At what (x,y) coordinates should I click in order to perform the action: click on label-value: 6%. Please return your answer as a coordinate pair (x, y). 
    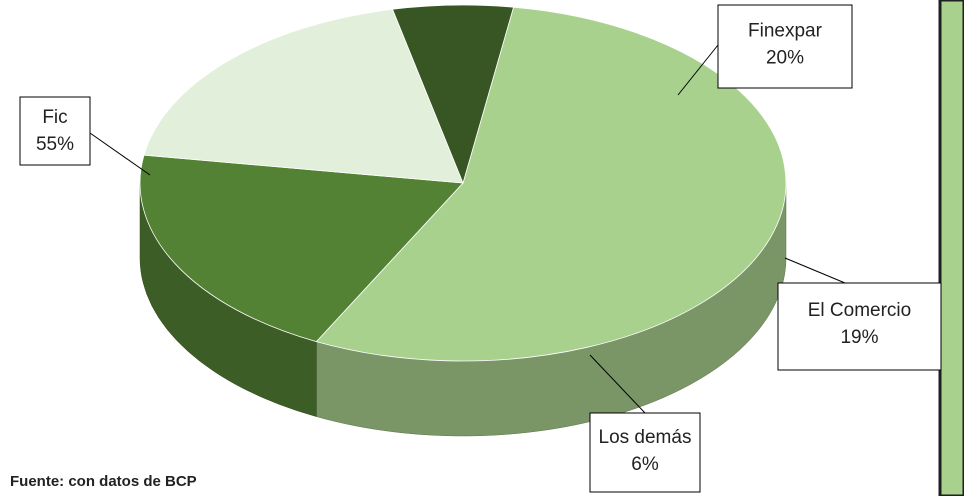
    Looking at the image, I should click on (645, 464).